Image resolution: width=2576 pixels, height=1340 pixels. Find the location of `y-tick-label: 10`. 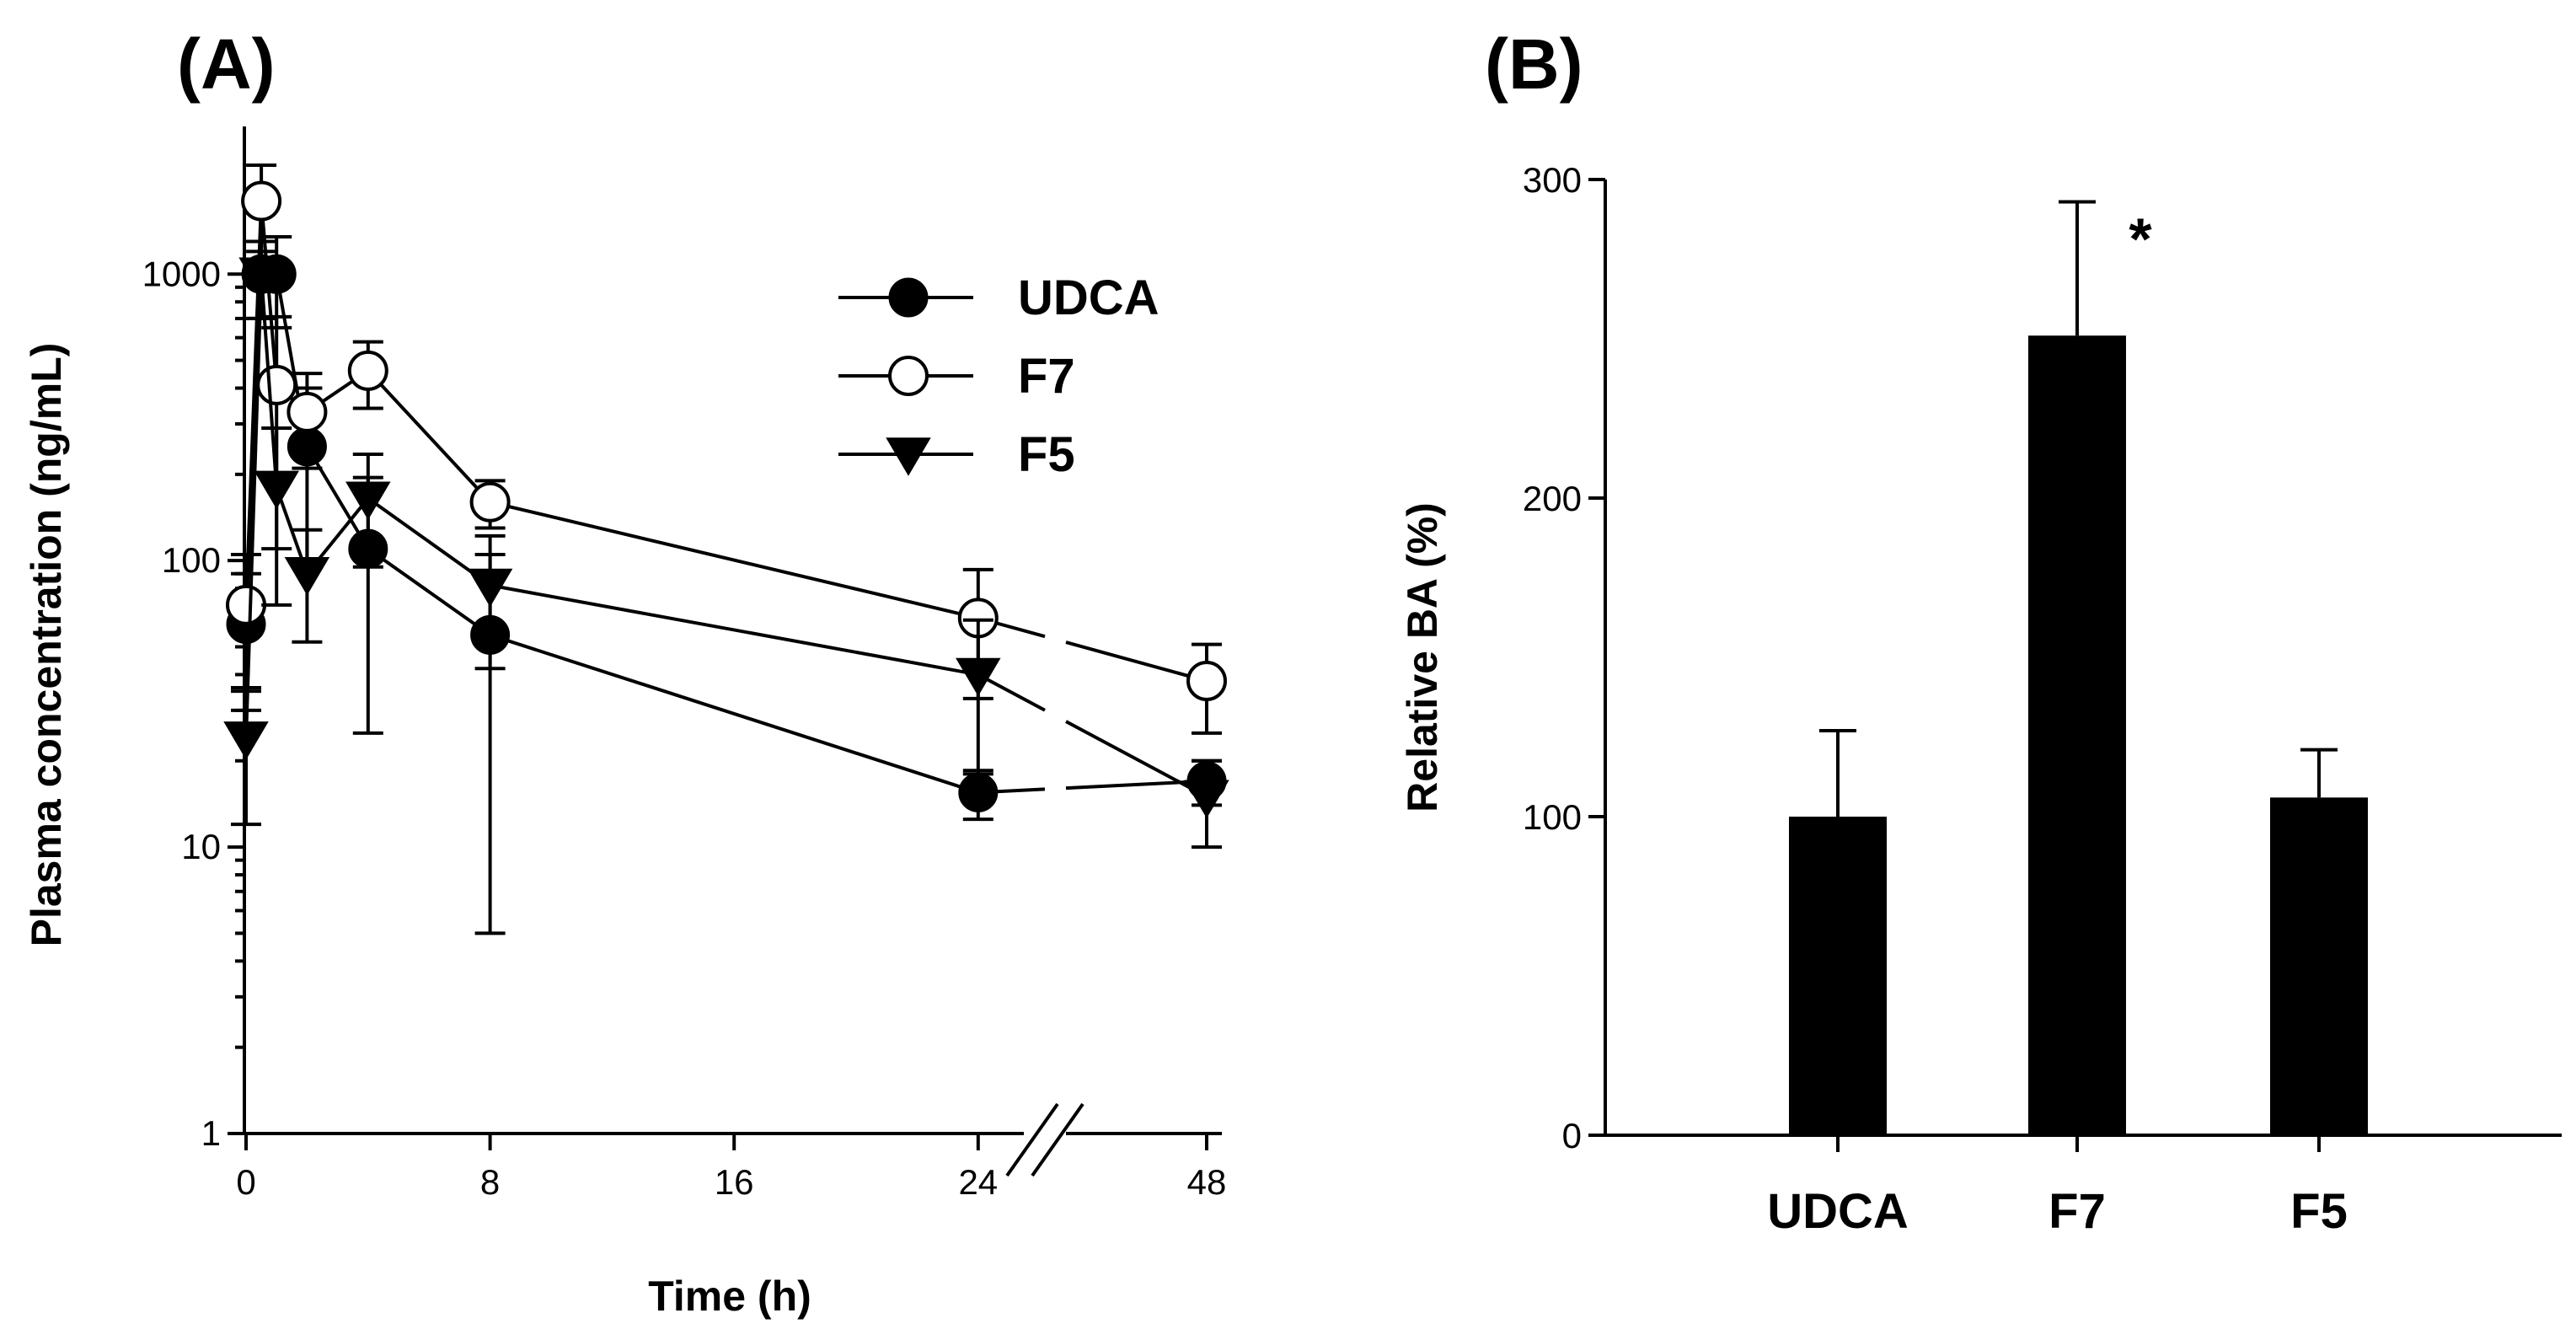

y-tick-label: 10 is located at coordinates (201, 846).